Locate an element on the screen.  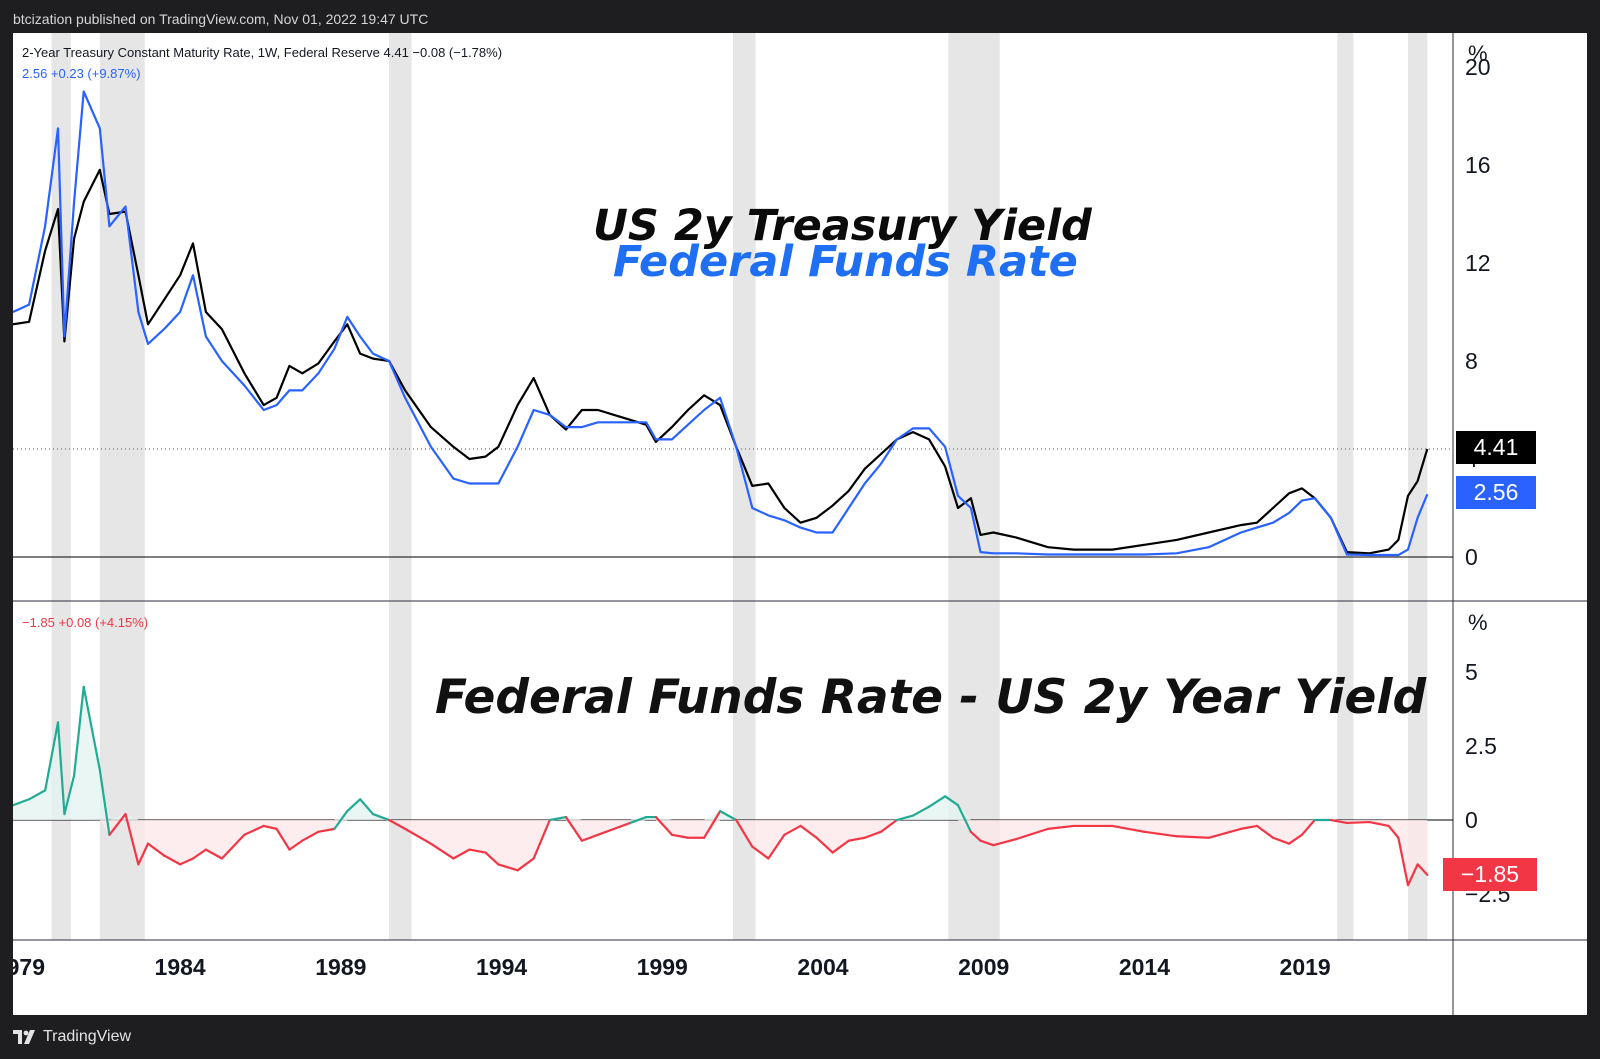
title-treasury: US 2y Treasury Yield is located at coordinates (842, 226).